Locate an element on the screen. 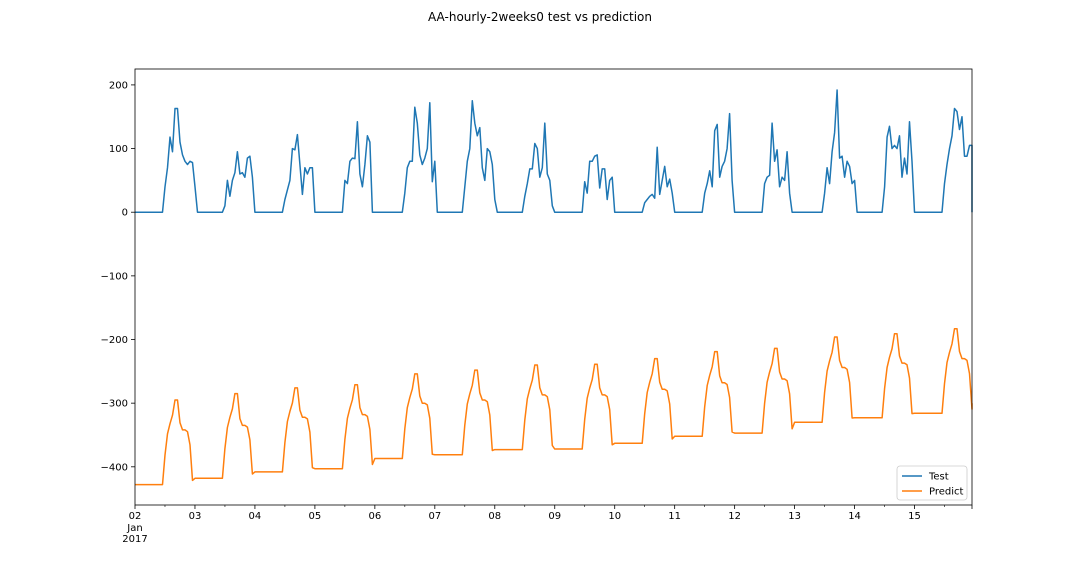 The height and width of the screenshot is (576, 1080). legend-label-test: Test is located at coordinates (938, 477).